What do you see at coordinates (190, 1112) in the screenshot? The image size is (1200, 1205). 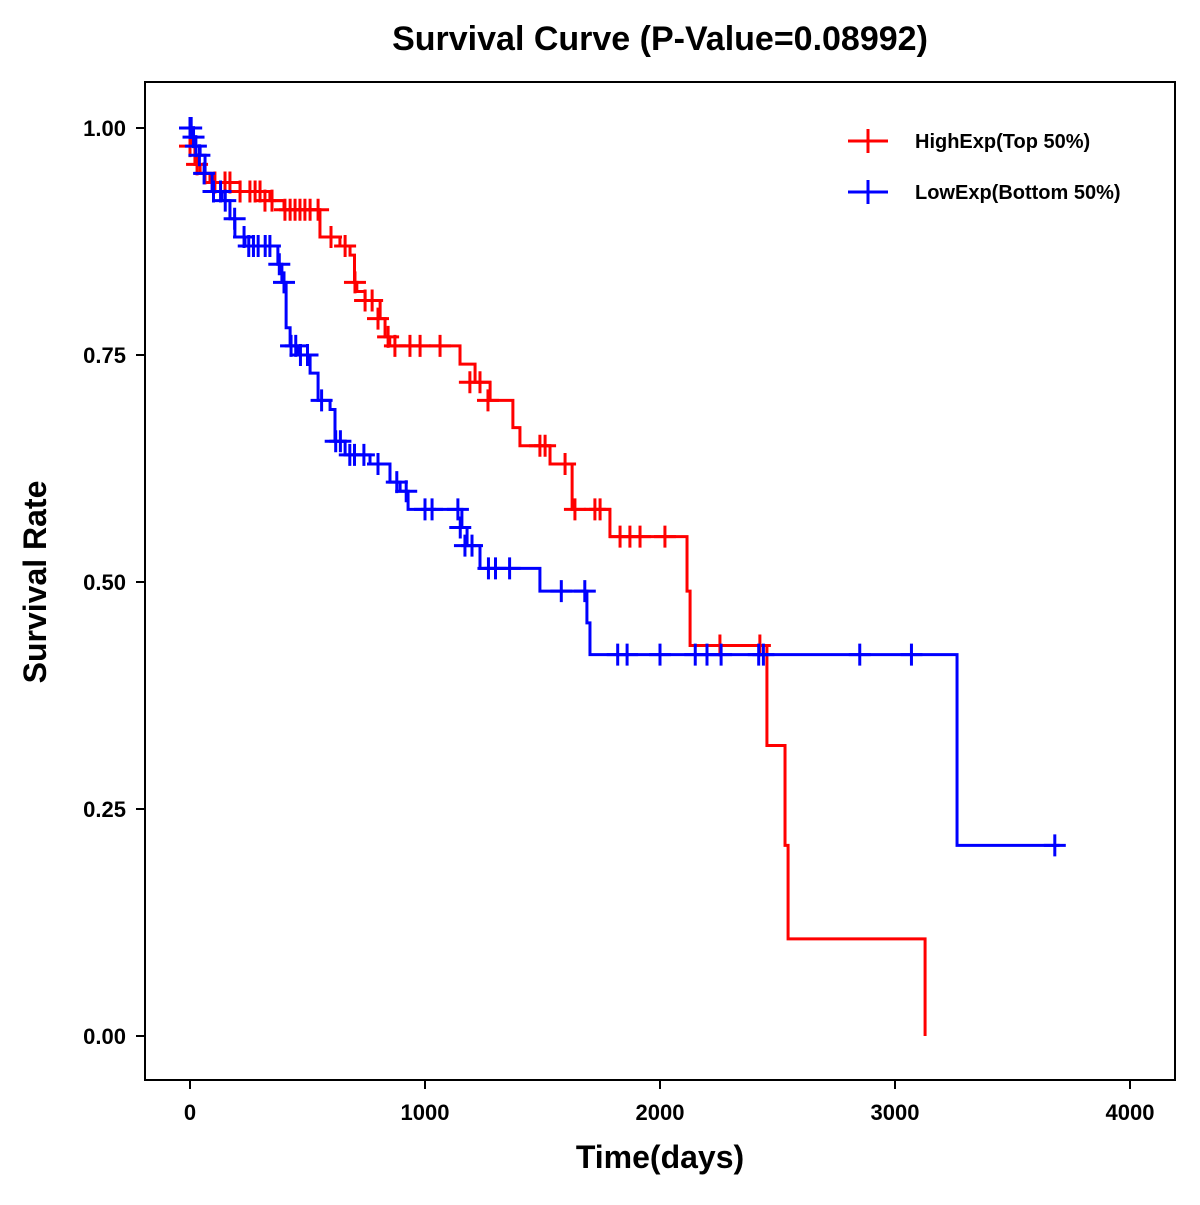 I see `x-tick-label: 0` at bounding box center [190, 1112].